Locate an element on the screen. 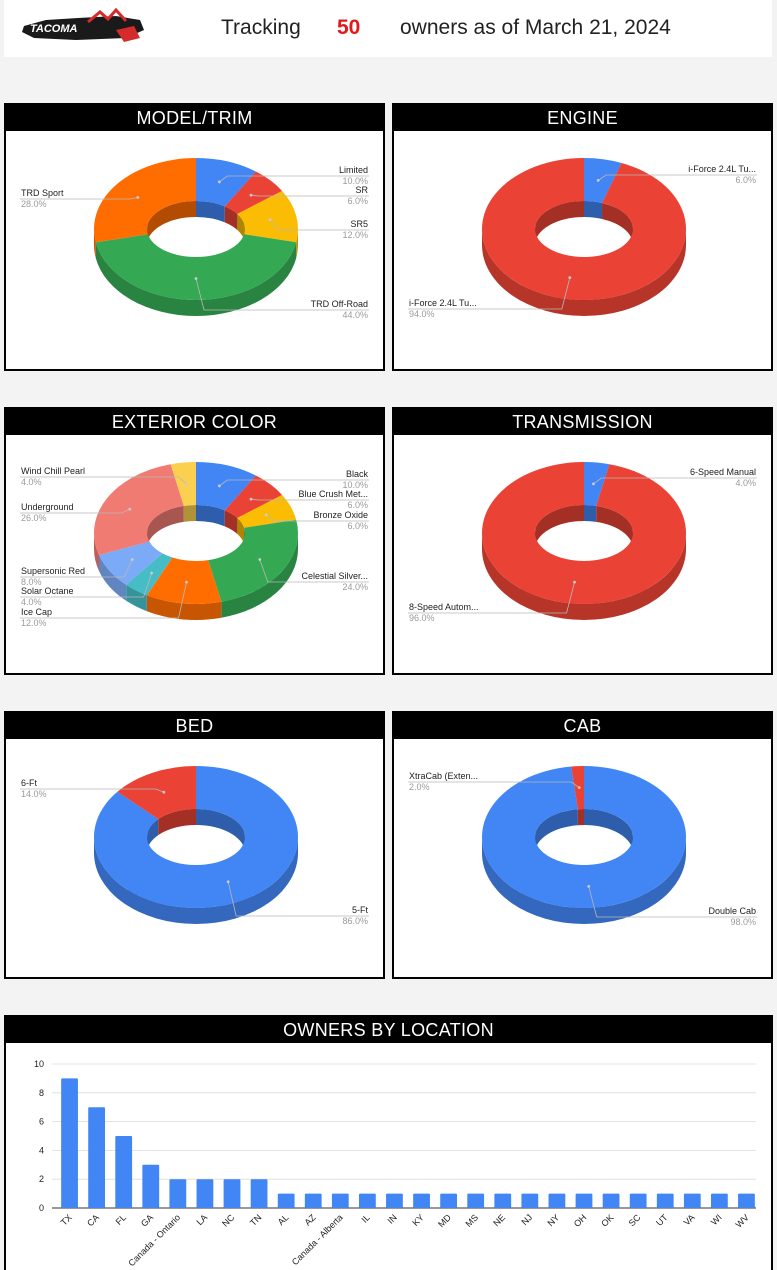  bar-sc is located at coordinates (638, 1200).